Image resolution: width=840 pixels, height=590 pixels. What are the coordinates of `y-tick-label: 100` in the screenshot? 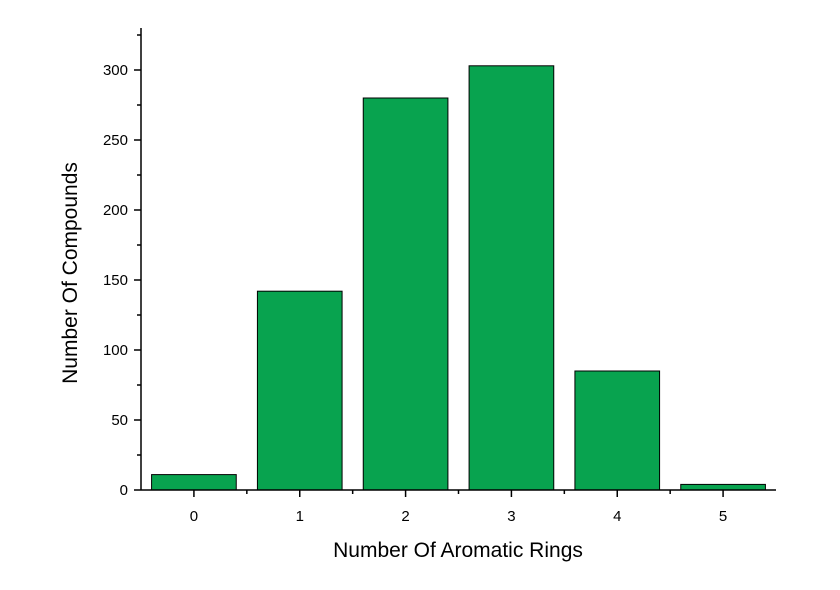 It's located at (115, 350).